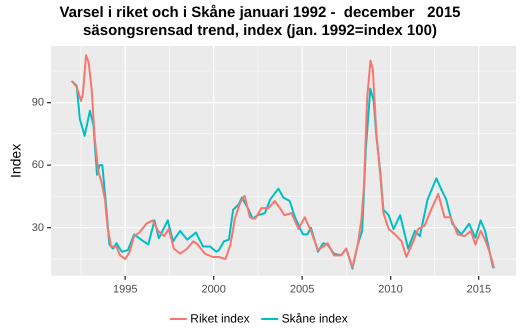  What do you see at coordinates (38, 102) in the screenshot?
I see `y-tick-label: 90` at bounding box center [38, 102].